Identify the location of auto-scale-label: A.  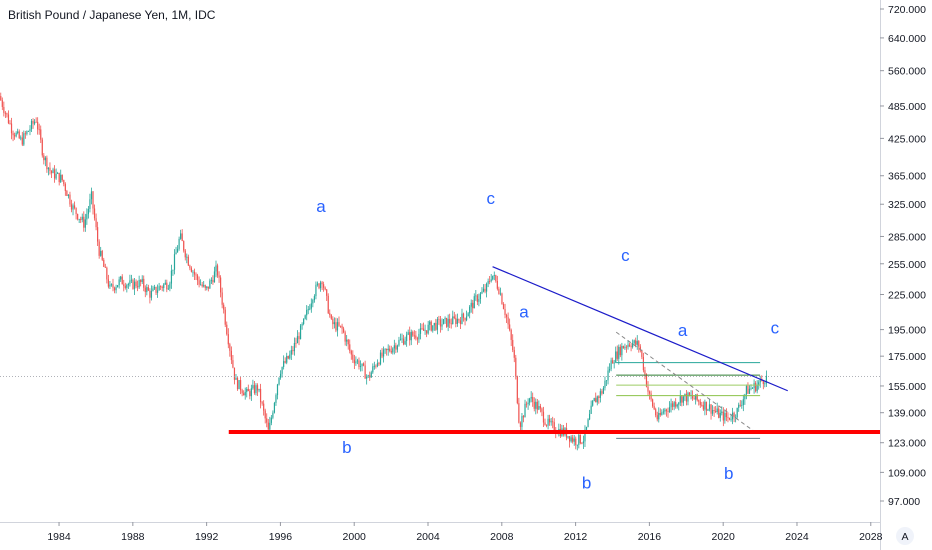
(904, 537).